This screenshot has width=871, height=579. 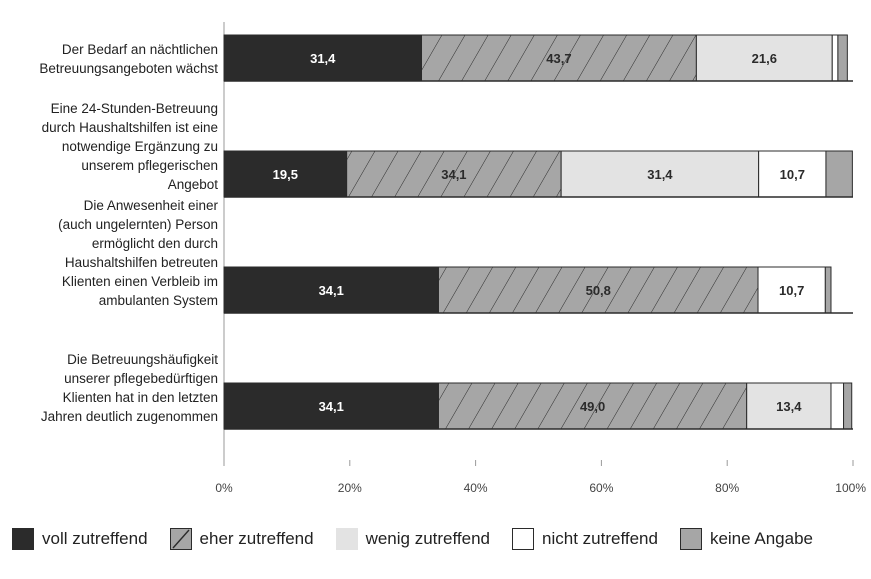 What do you see at coordinates (256, 538) in the screenshot?
I see `legend-label: eher zutreffend` at bounding box center [256, 538].